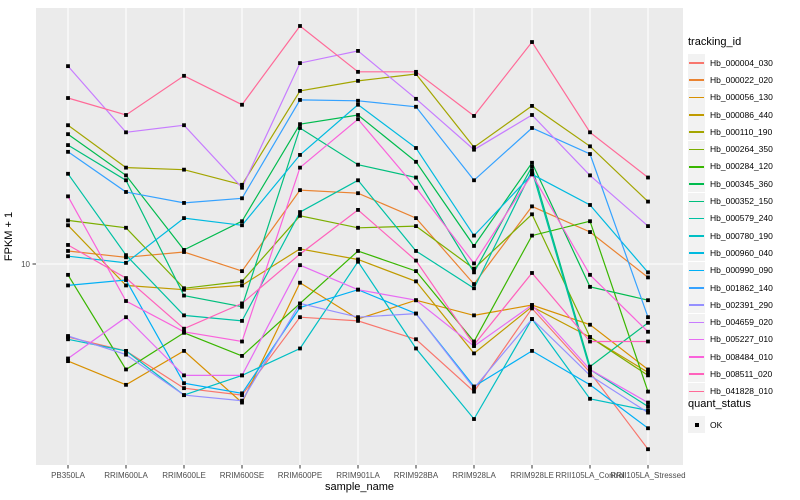 The height and width of the screenshot is (500, 800). What do you see at coordinates (716, 424) in the screenshot?
I see `legend-entry-label: OK` at bounding box center [716, 424].